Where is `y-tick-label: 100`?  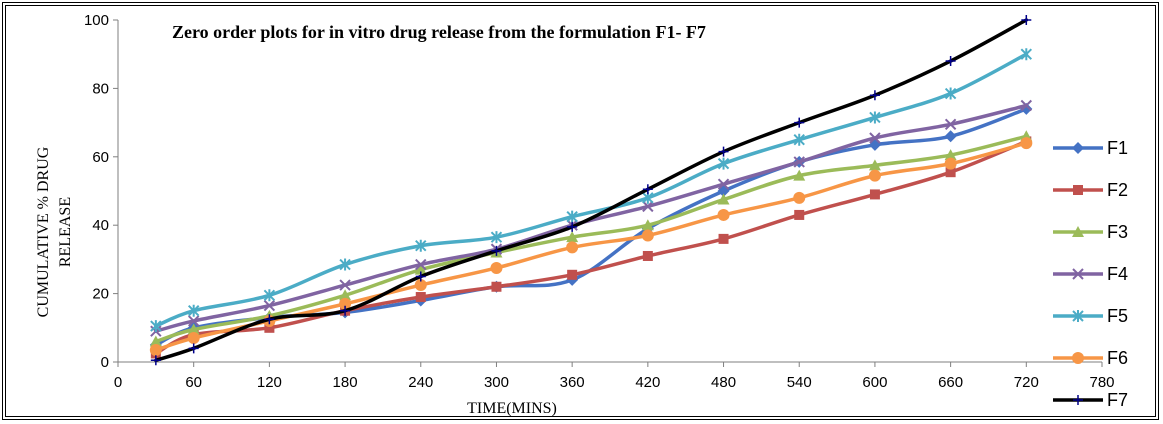
y-tick-label: 100 is located at coordinates (96, 20).